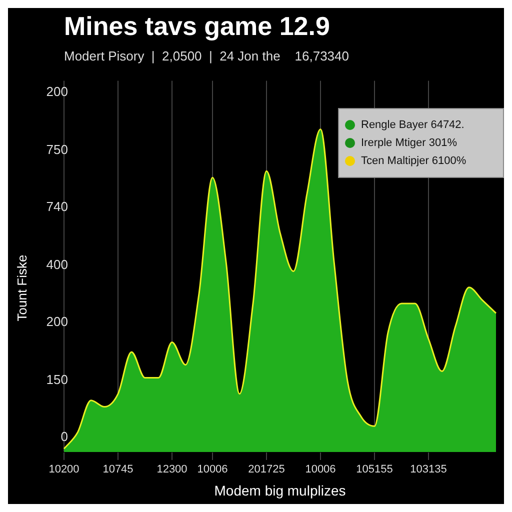 This screenshot has width=512, height=512. What do you see at coordinates (57, 149) in the screenshot?
I see `annotation: 750` at bounding box center [57, 149].